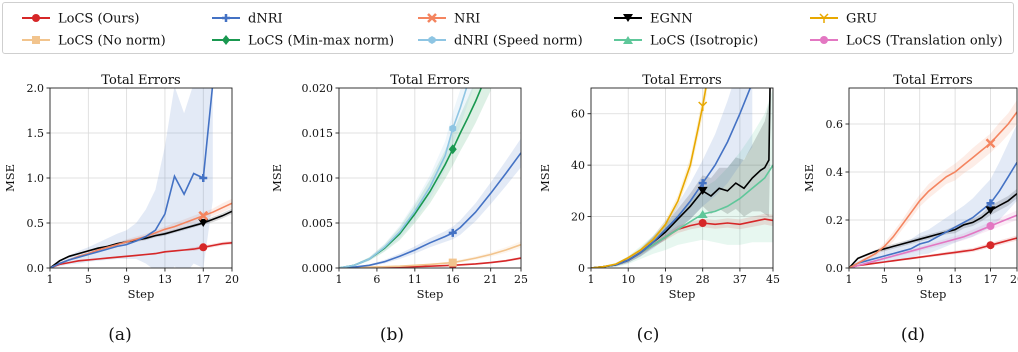  I want to click on band-locs-no-norm, so click(430, 254).